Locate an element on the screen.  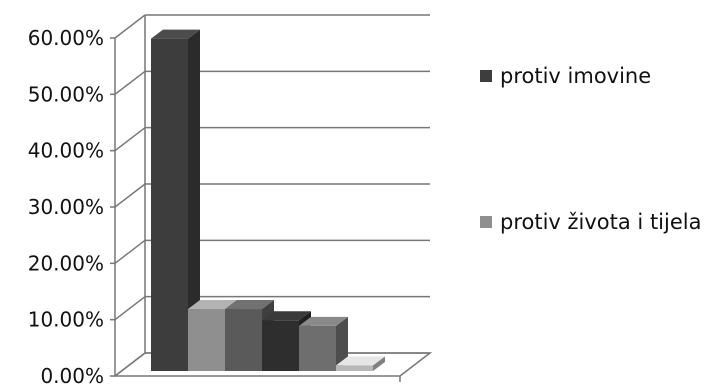
y-tick-label: 60.00% is located at coordinates (66, 38).